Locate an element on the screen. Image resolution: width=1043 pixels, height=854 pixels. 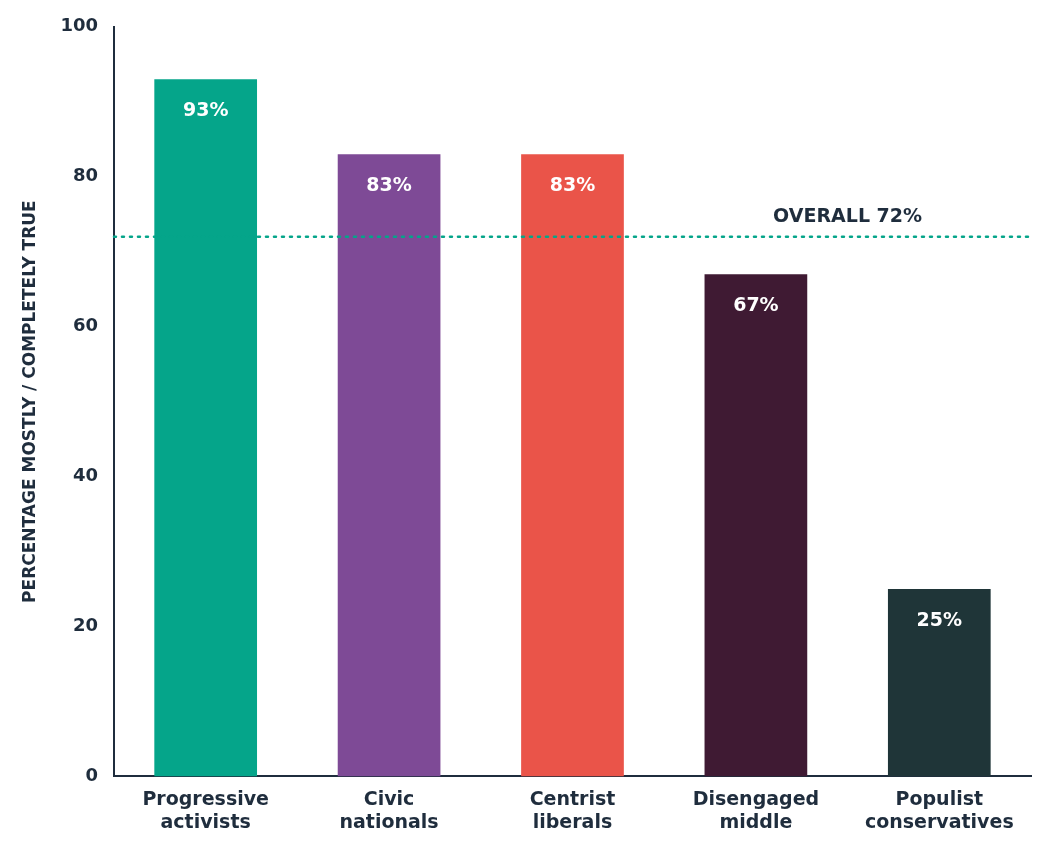
data-label: 93% is located at coordinates (205, 109).